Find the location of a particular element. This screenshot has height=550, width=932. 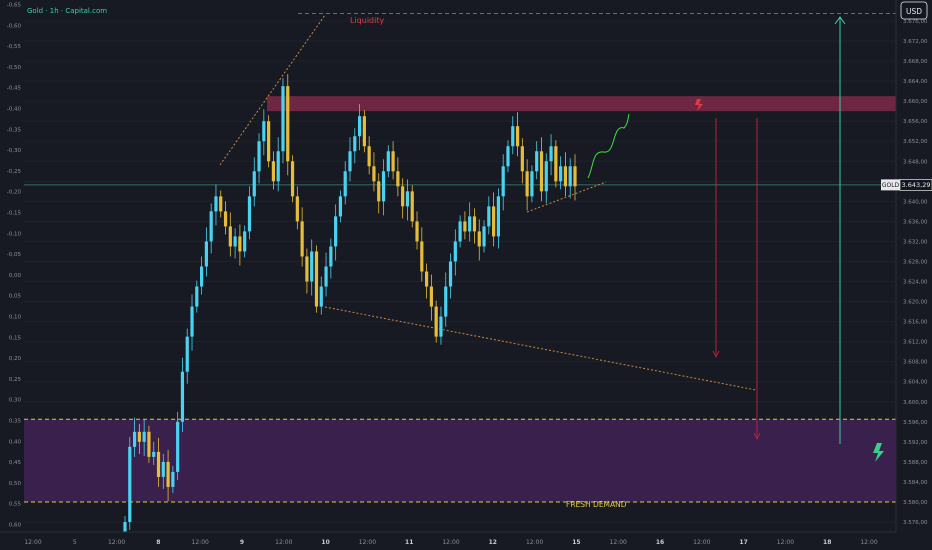

right-axis-label: 3.656,00 is located at coordinates (915, 122).